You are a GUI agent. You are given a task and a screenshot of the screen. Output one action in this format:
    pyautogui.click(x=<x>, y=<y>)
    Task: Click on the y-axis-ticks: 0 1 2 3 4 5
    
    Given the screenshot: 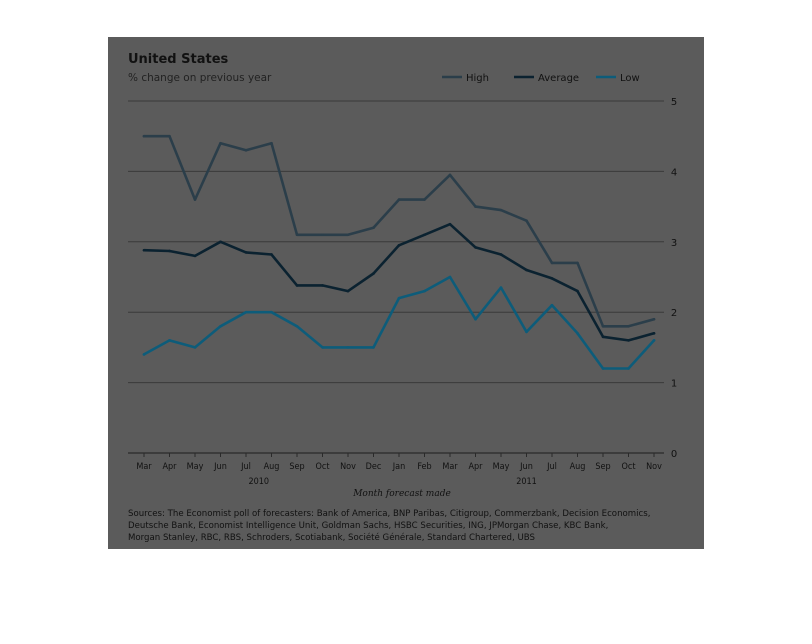 What is the action you would take?
    pyautogui.click(x=674, y=278)
    